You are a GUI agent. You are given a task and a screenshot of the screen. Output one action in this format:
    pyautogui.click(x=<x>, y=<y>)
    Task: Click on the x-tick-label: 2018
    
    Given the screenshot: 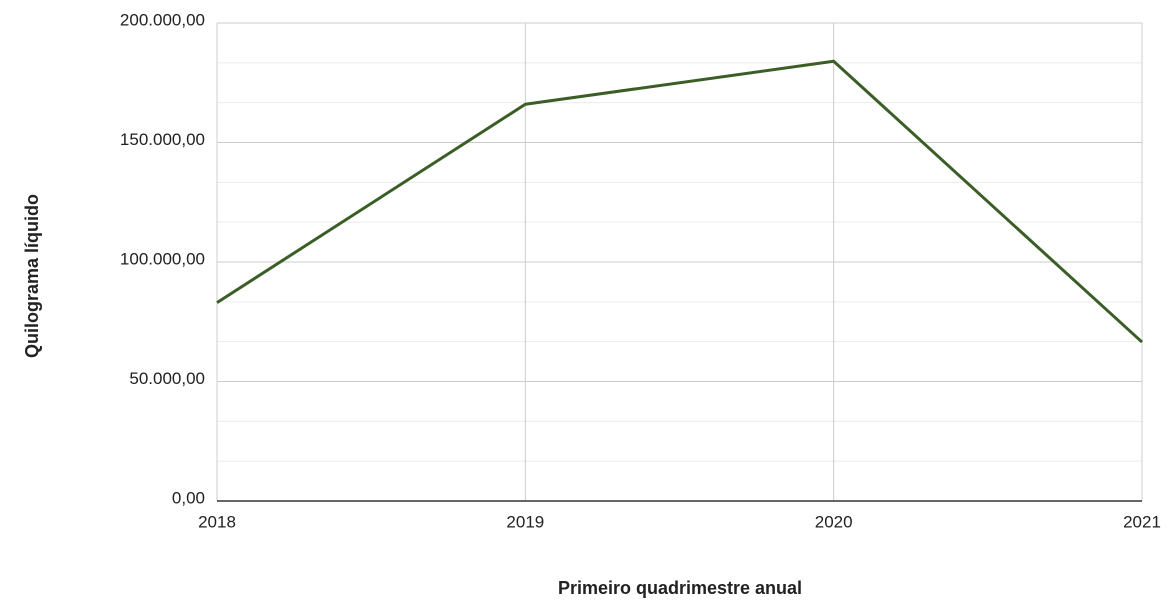 What is the action you would take?
    pyautogui.click(x=217, y=521)
    